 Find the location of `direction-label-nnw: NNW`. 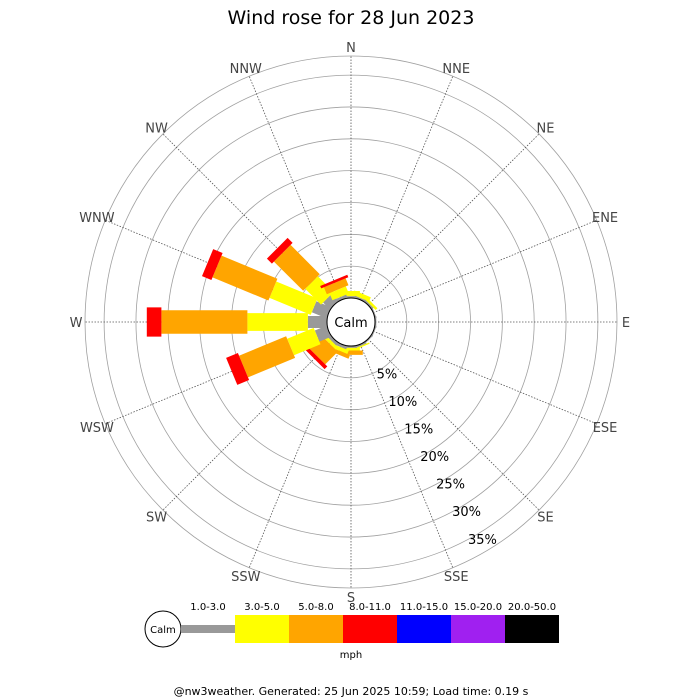

direction-label-nnw: NNW is located at coordinates (246, 69).